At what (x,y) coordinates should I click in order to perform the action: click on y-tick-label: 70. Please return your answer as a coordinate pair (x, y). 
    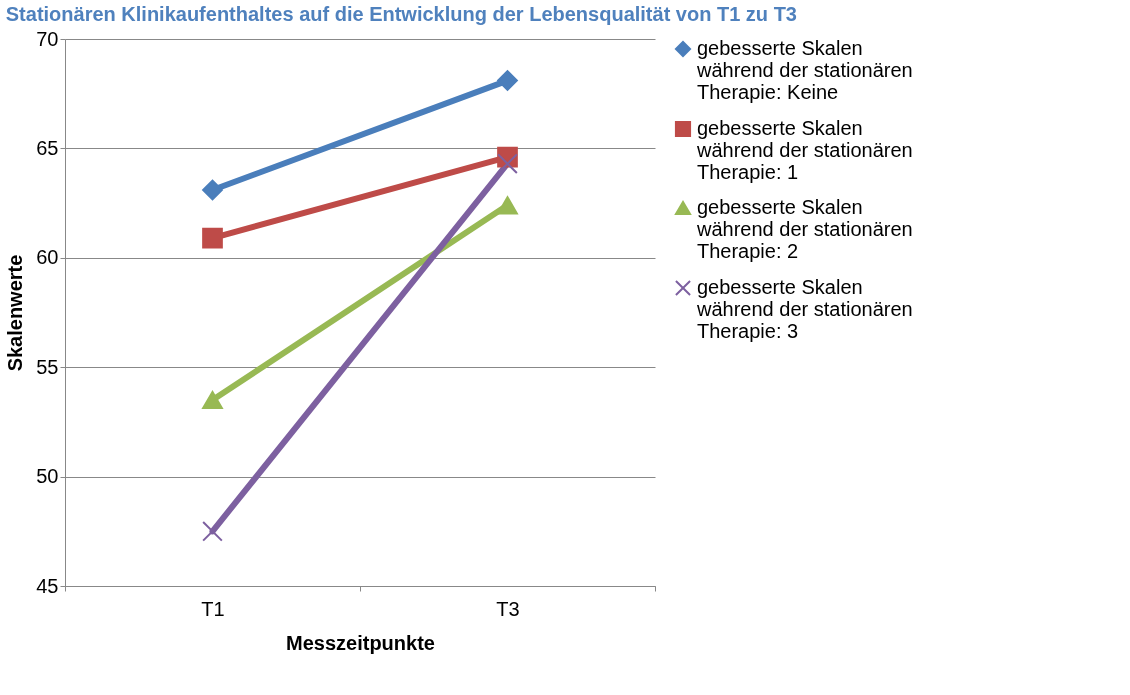
    Looking at the image, I should click on (47, 38).